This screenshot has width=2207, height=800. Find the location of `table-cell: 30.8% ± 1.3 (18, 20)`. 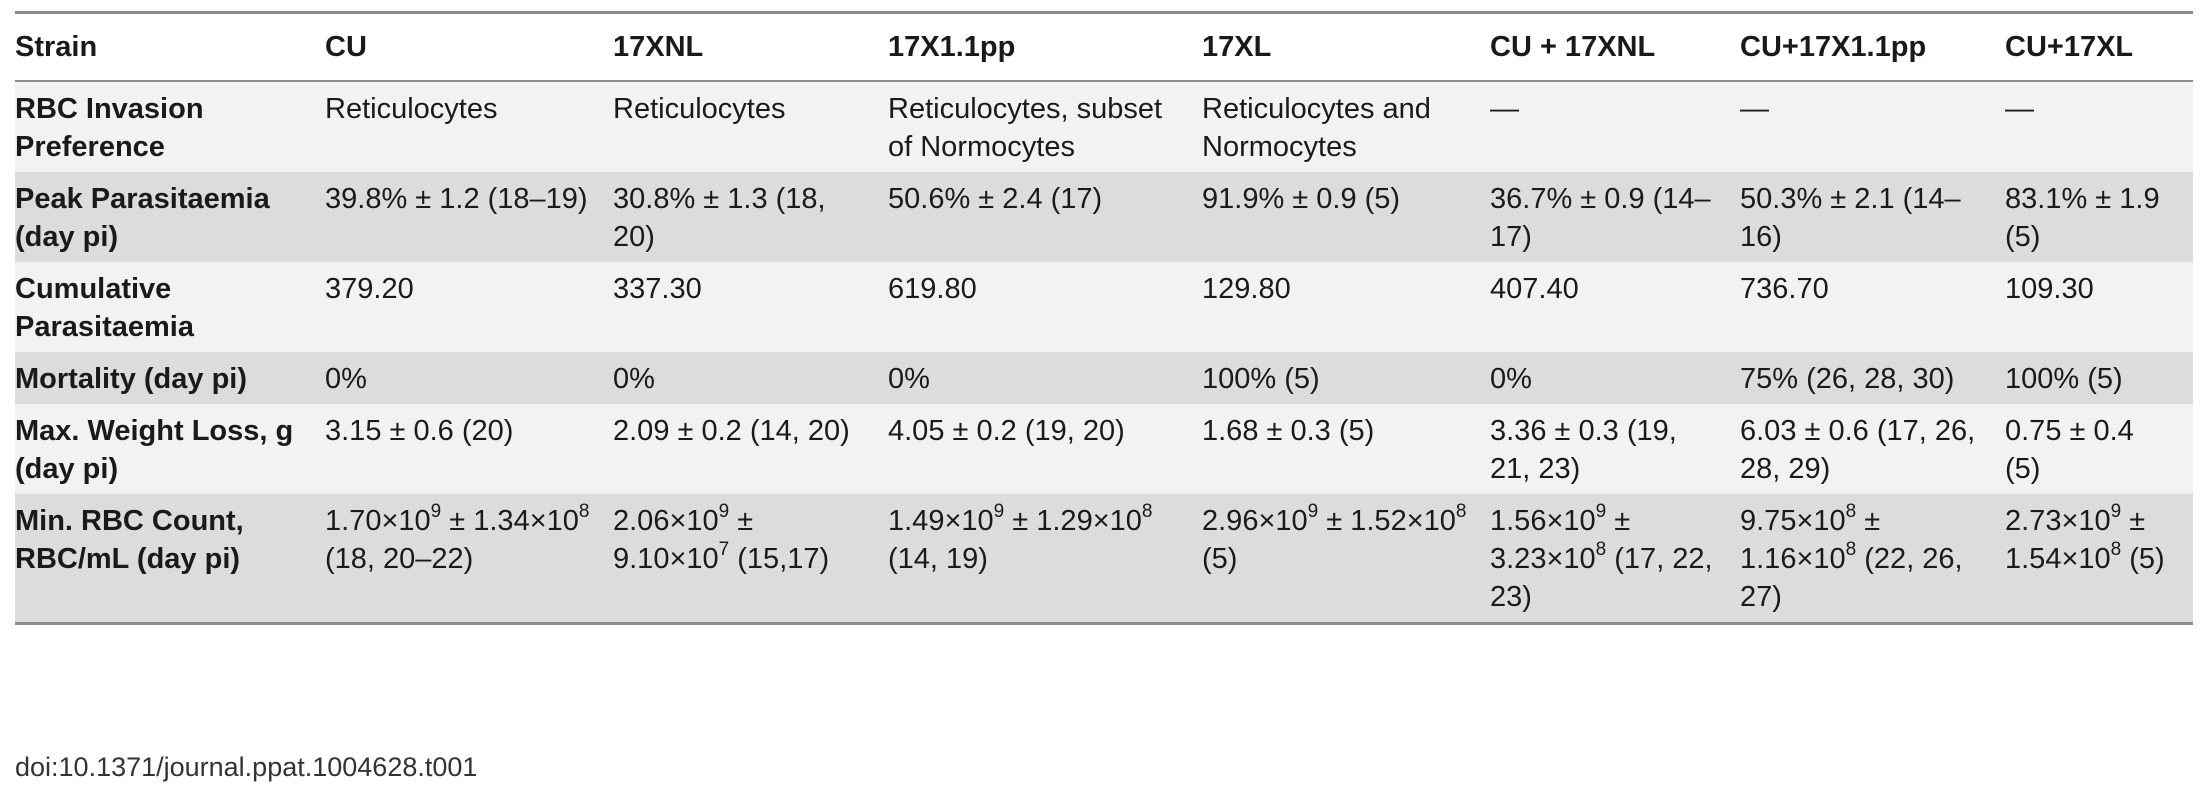

table-cell: 30.8% ± 1.3 (18, 20) is located at coordinates (719, 218).